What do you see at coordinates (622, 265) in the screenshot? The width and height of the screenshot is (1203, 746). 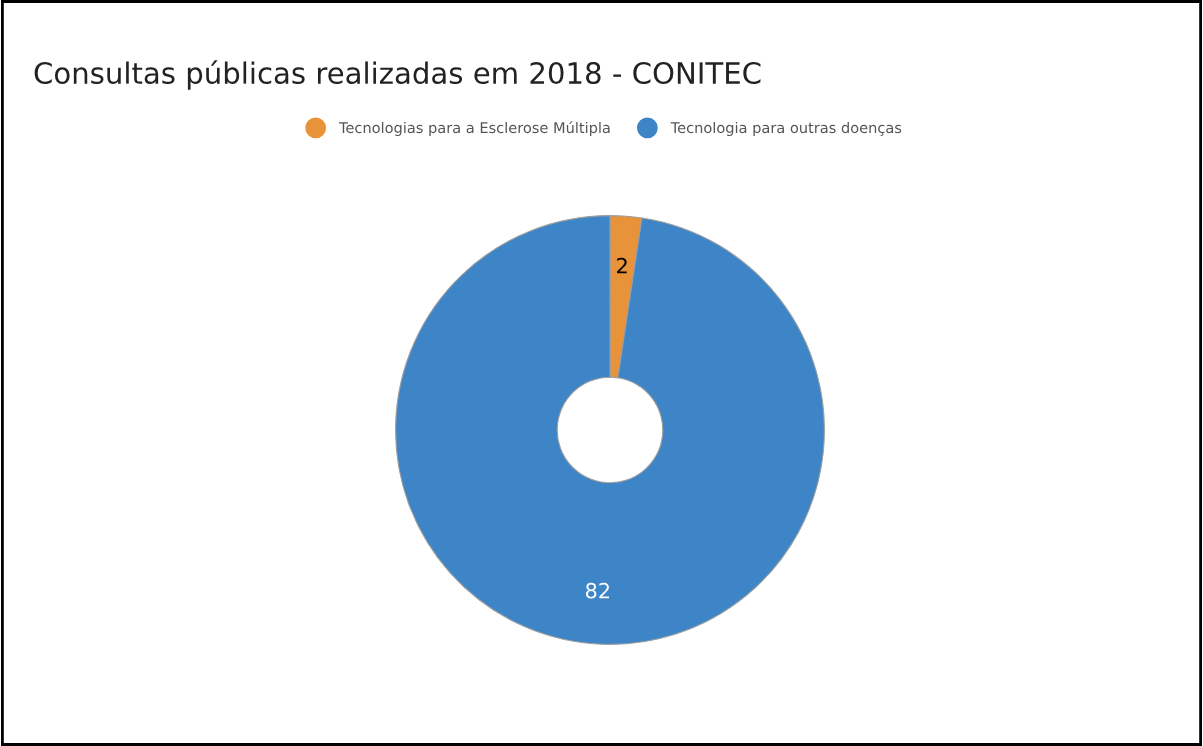 I see `data-label: 2` at bounding box center [622, 265].